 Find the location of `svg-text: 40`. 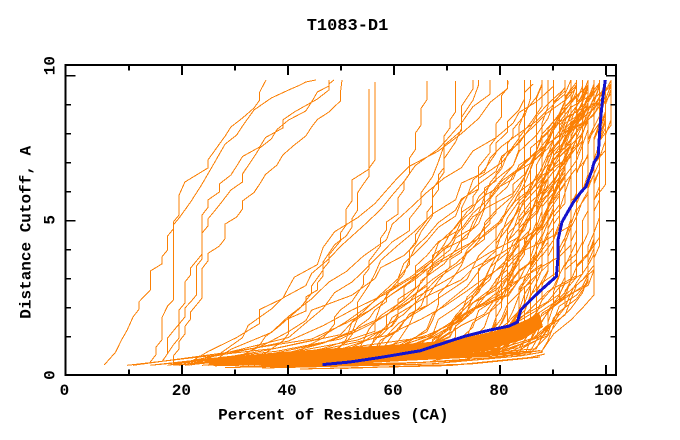

svg-text: 40 is located at coordinates (286, 391).